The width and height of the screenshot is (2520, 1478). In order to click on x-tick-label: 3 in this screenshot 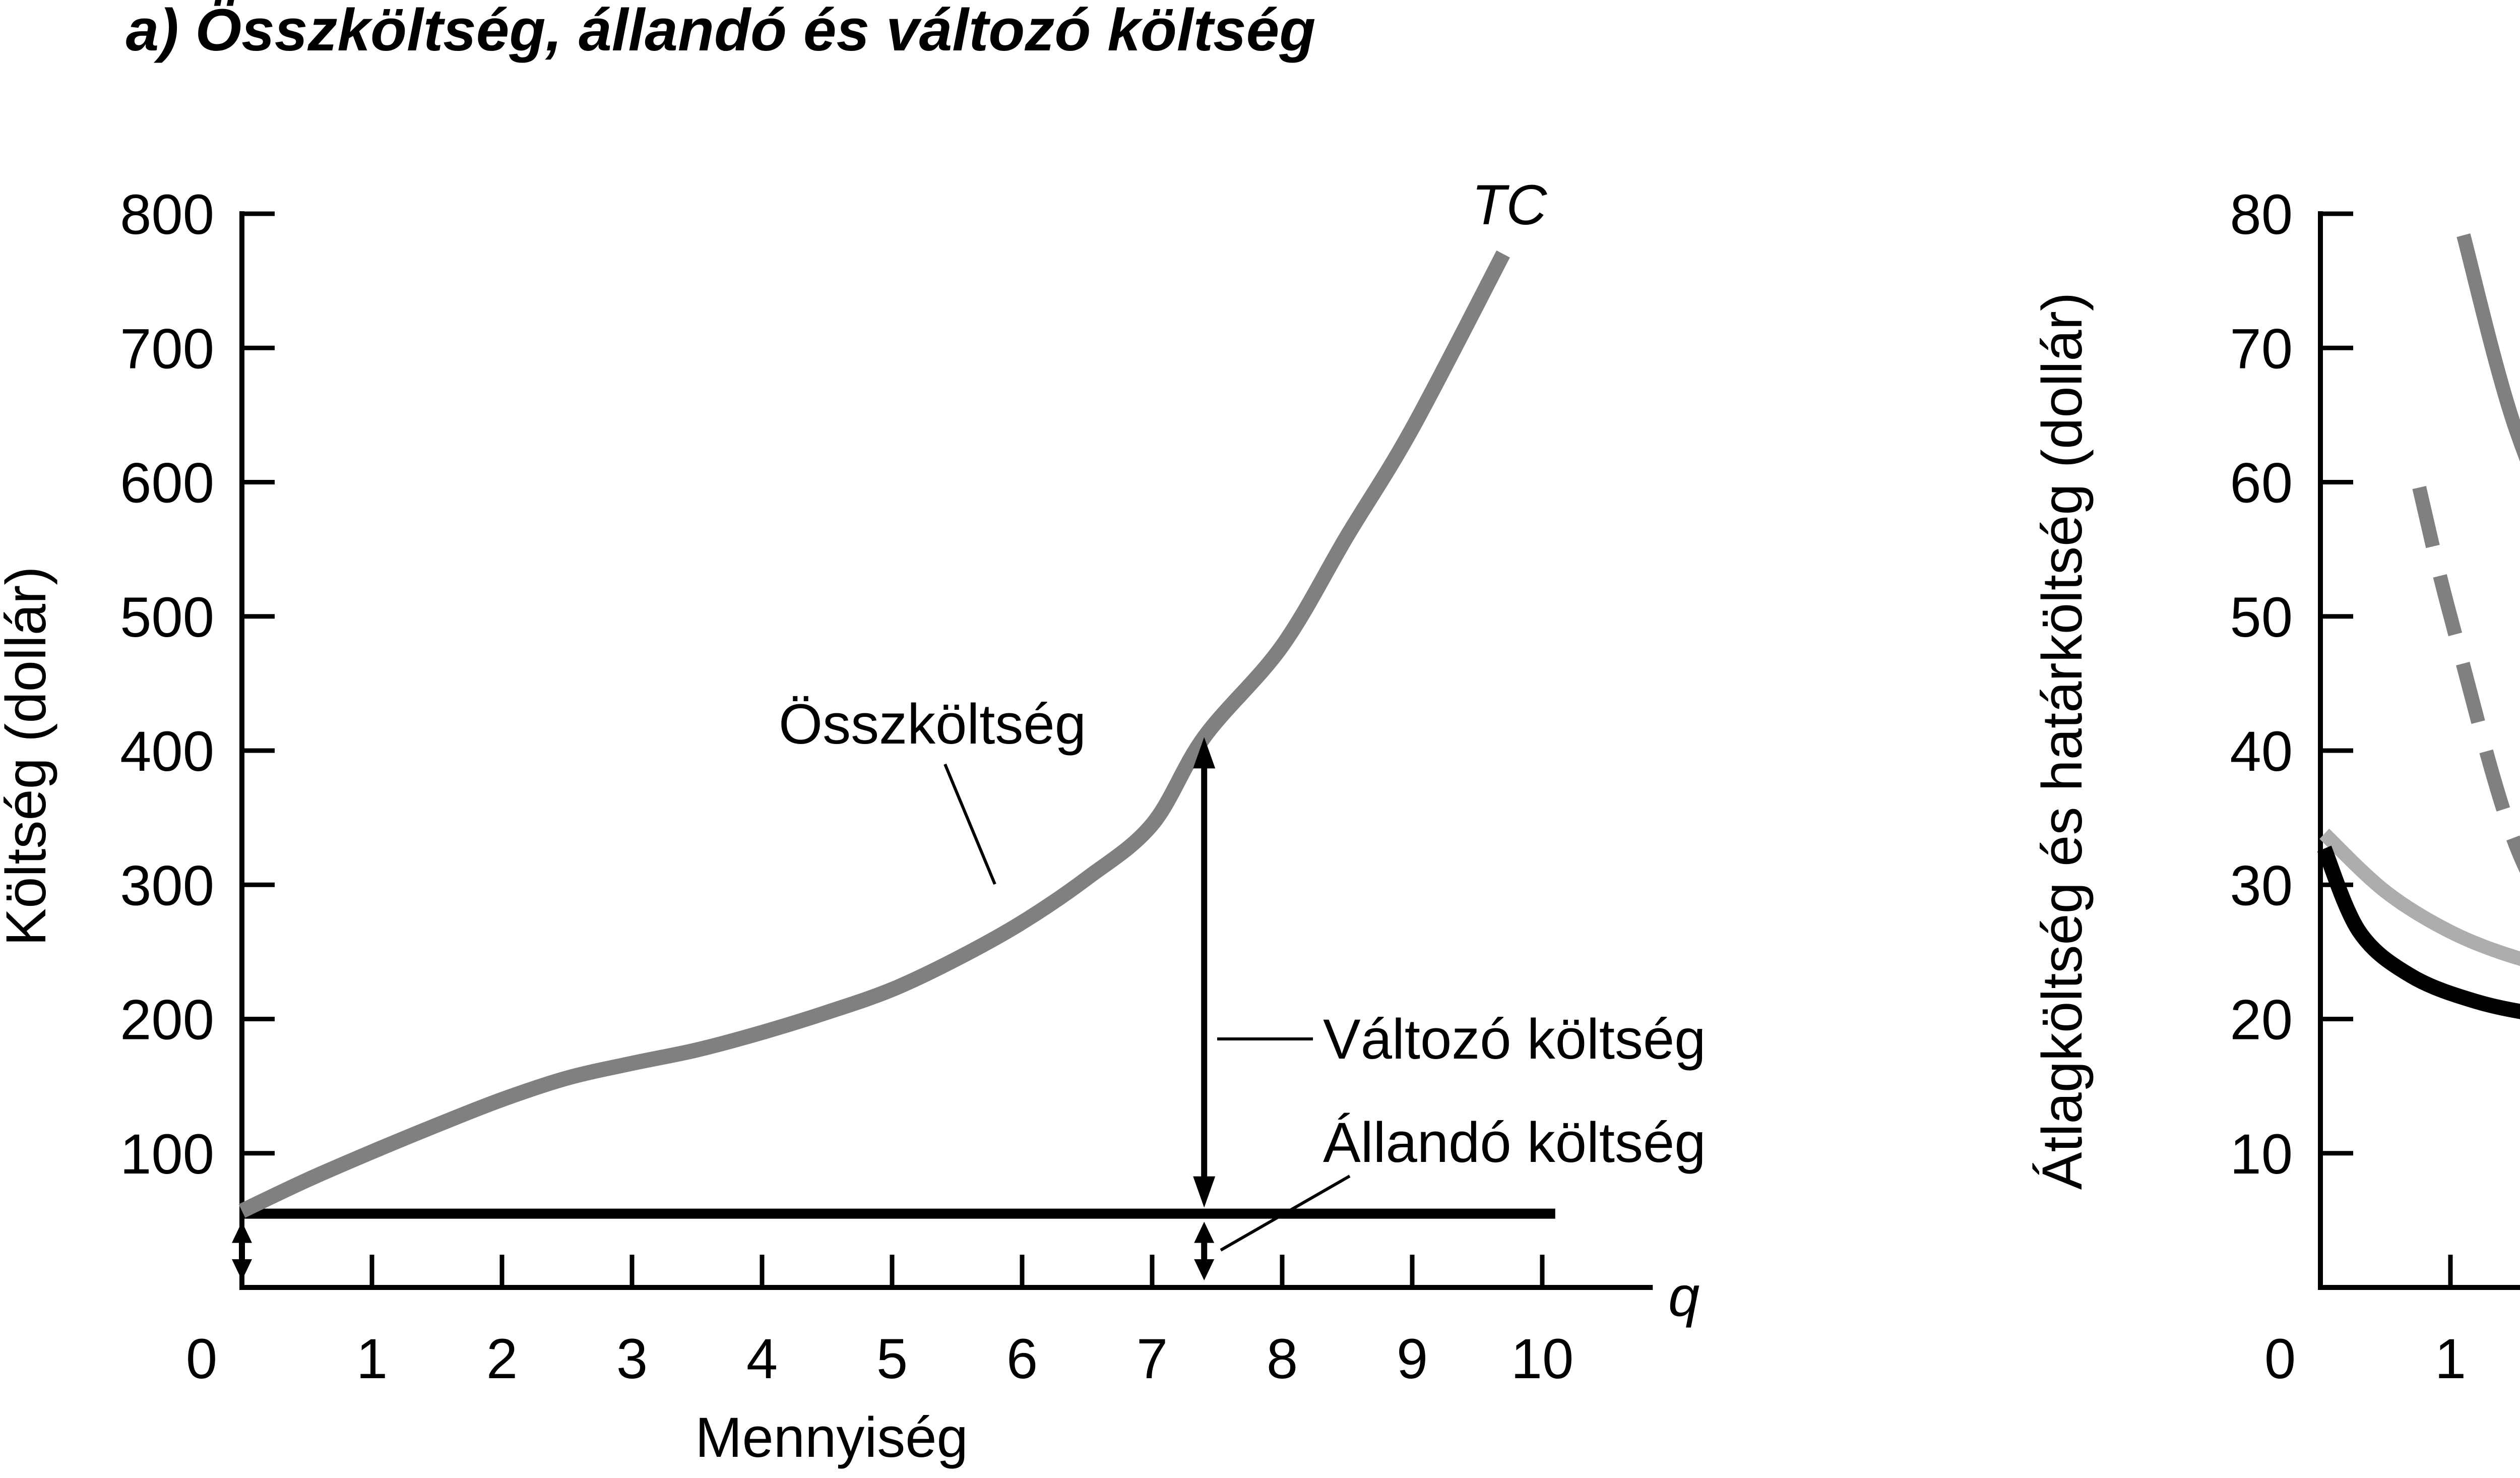, I will do `click(632, 1358)`.